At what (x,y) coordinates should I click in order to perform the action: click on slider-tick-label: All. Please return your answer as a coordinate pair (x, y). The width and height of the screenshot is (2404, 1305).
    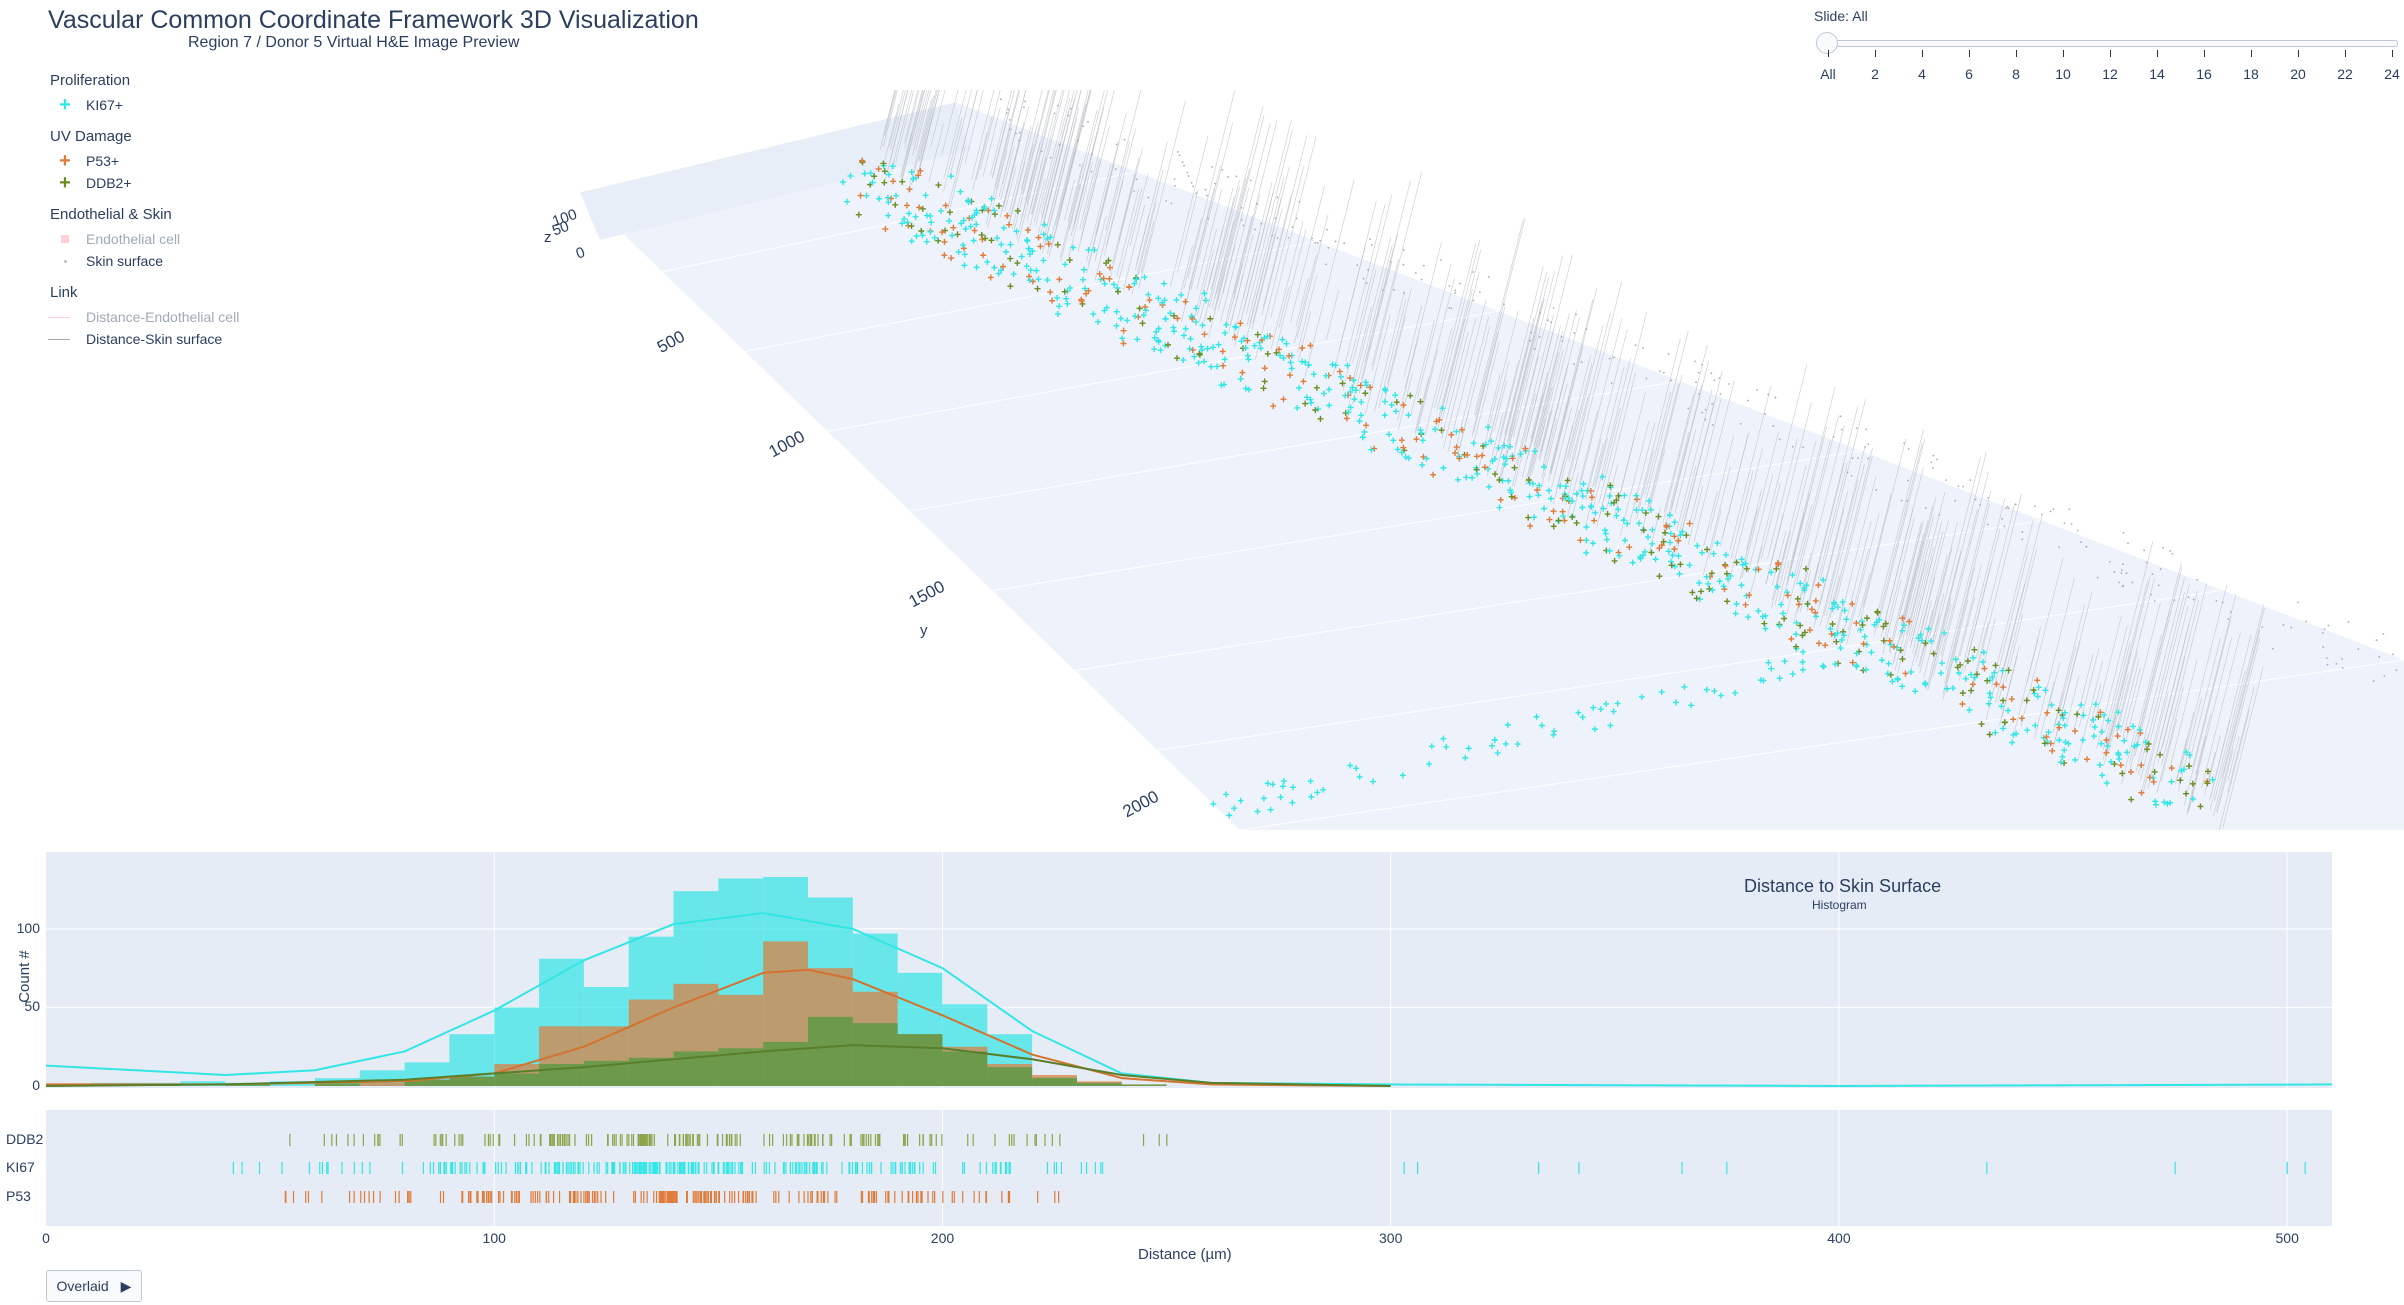
    Looking at the image, I should click on (1828, 74).